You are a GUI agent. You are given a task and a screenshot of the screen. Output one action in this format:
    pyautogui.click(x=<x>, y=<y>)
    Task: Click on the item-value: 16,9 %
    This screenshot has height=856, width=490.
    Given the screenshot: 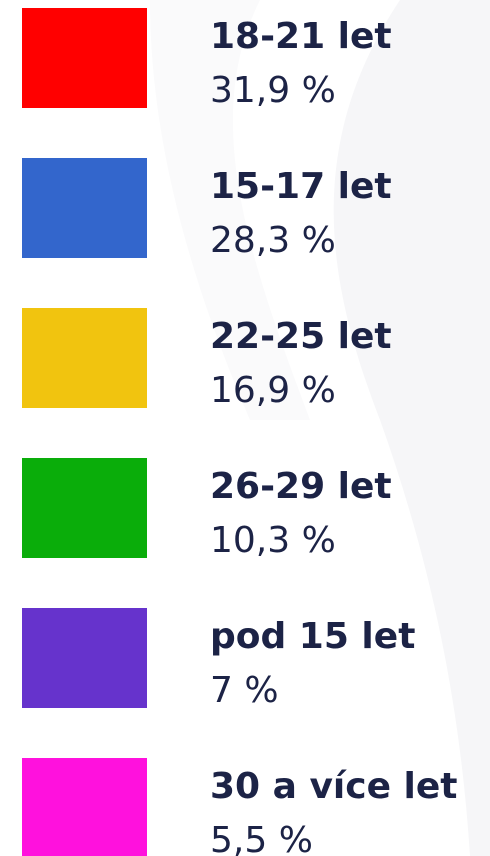 What is the action you would take?
    pyautogui.click(x=273, y=390)
    